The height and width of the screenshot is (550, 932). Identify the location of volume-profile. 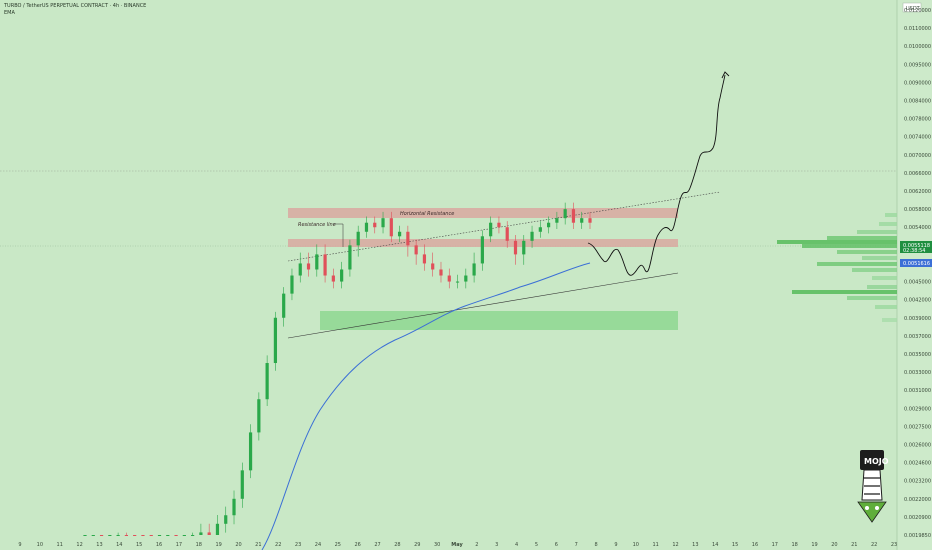
(837, 267).